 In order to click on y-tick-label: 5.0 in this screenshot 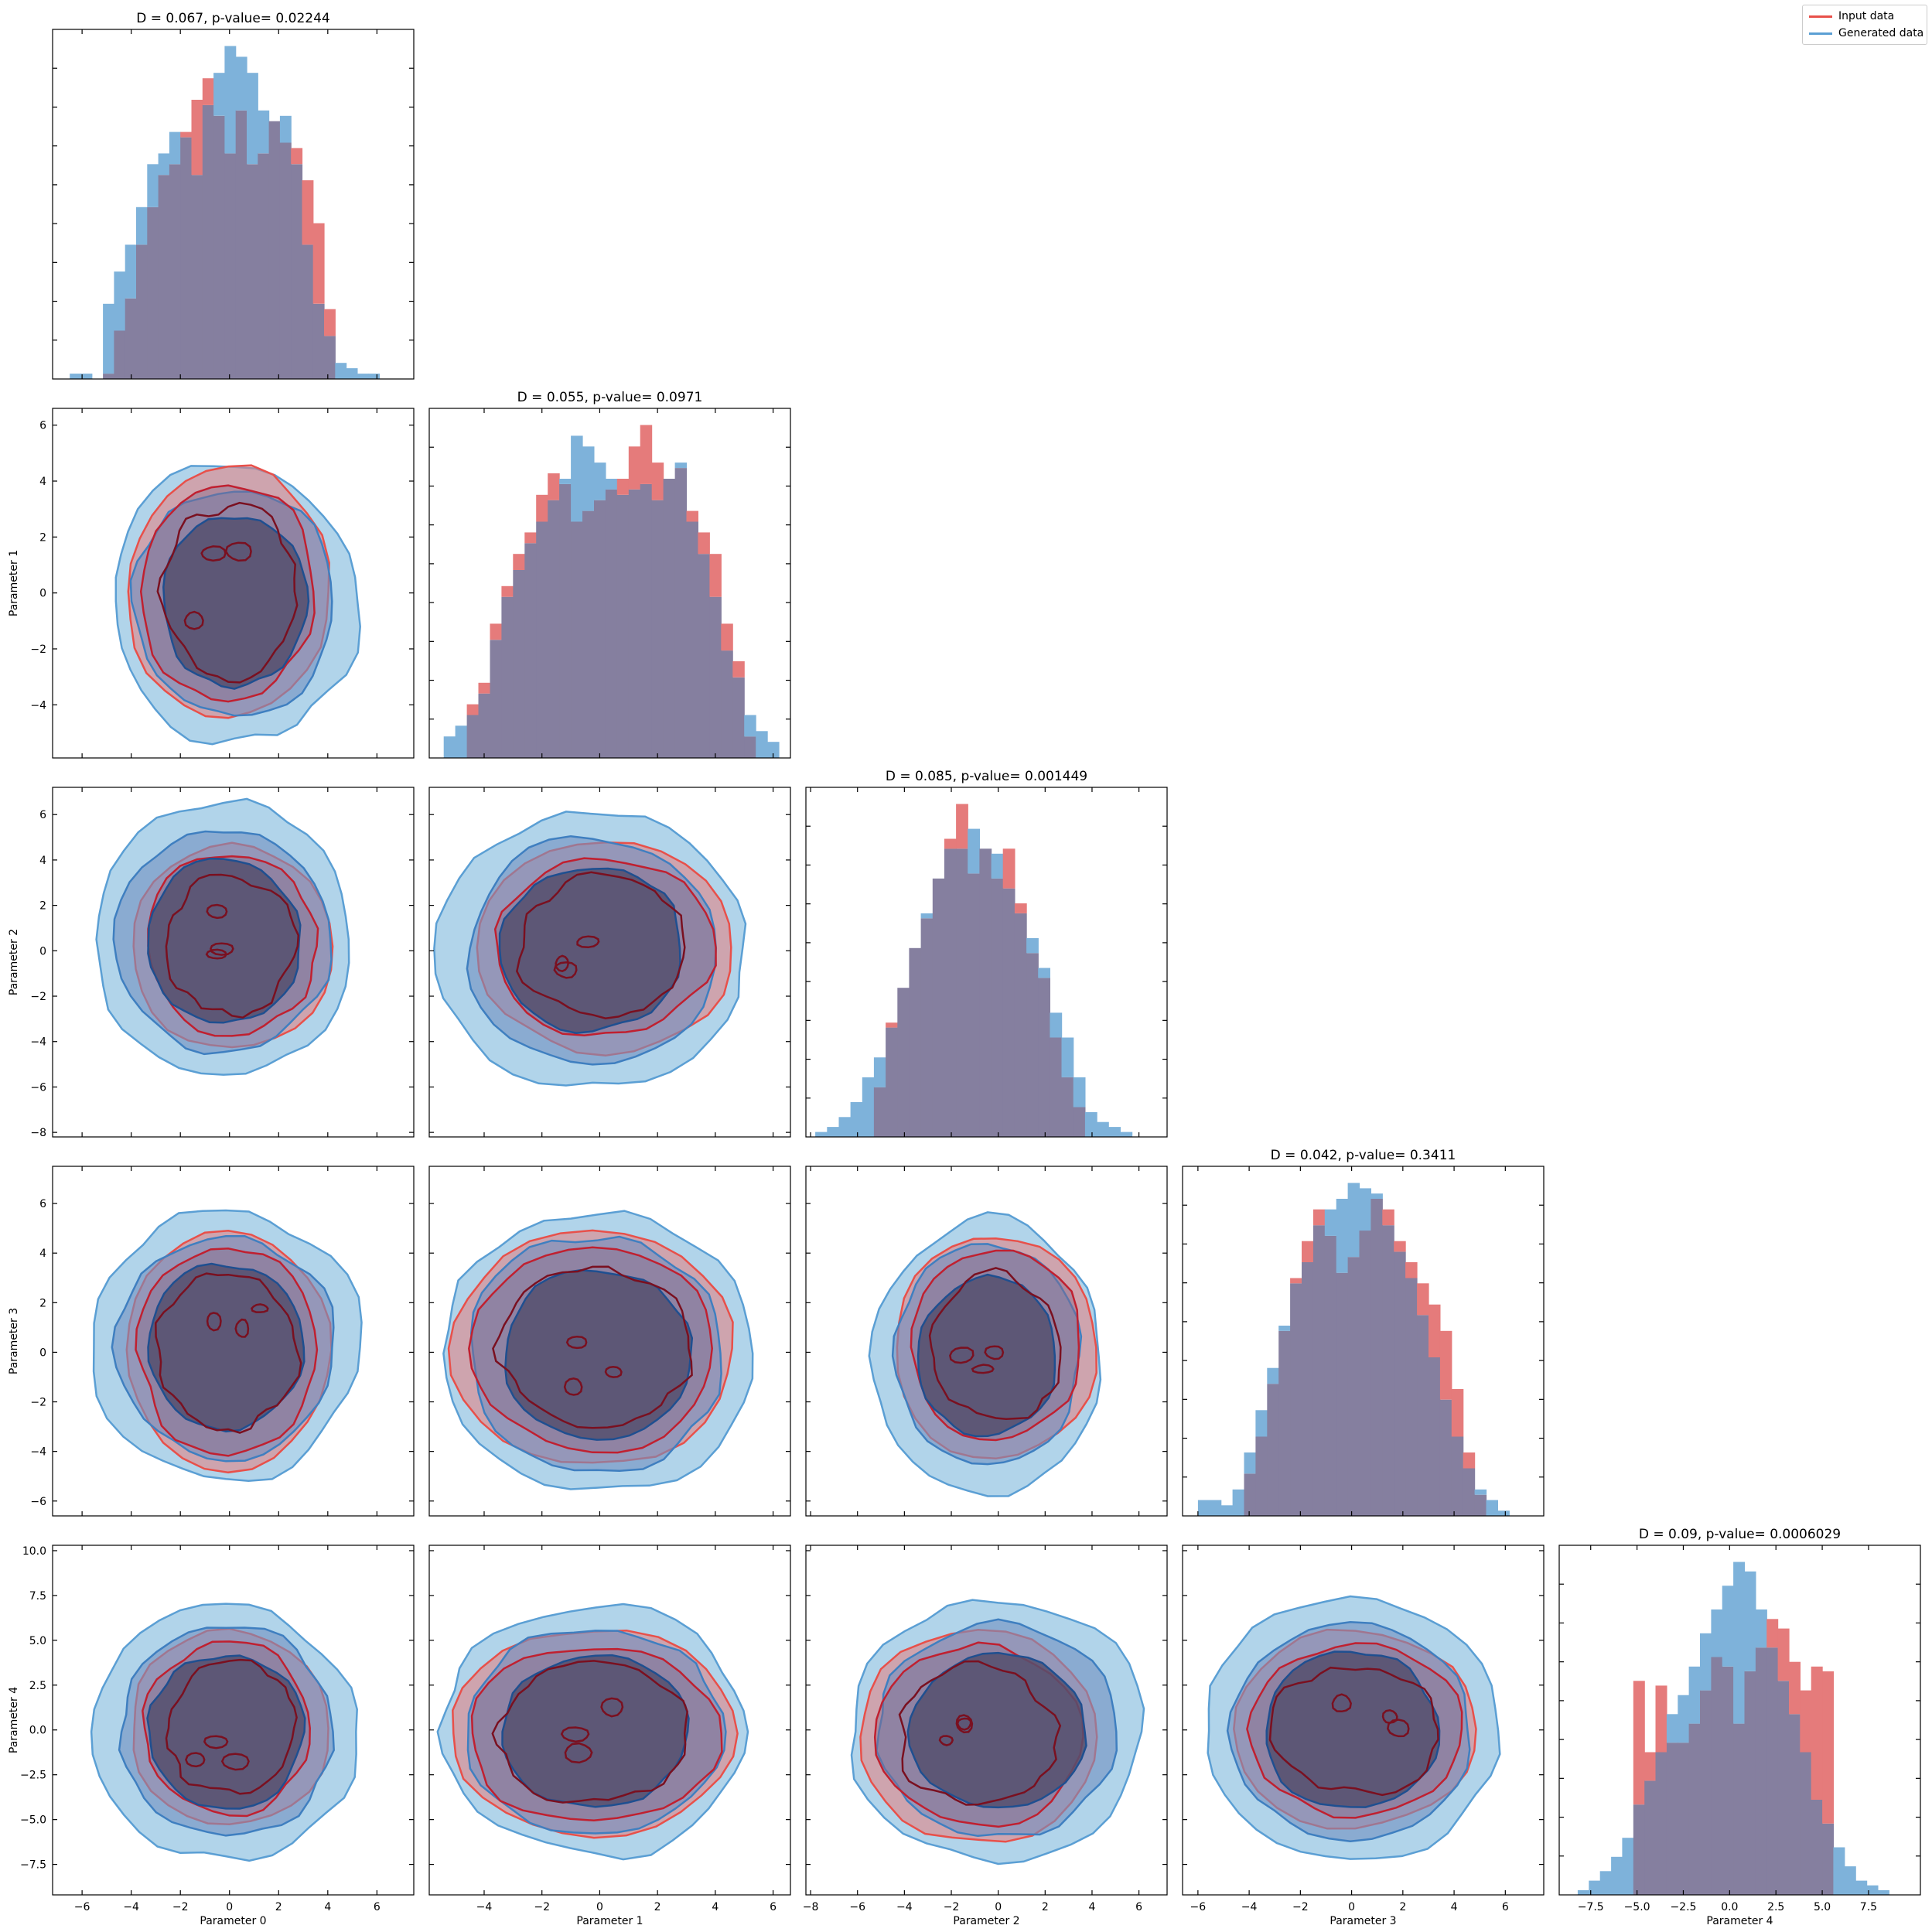, I will do `click(37, 1641)`.